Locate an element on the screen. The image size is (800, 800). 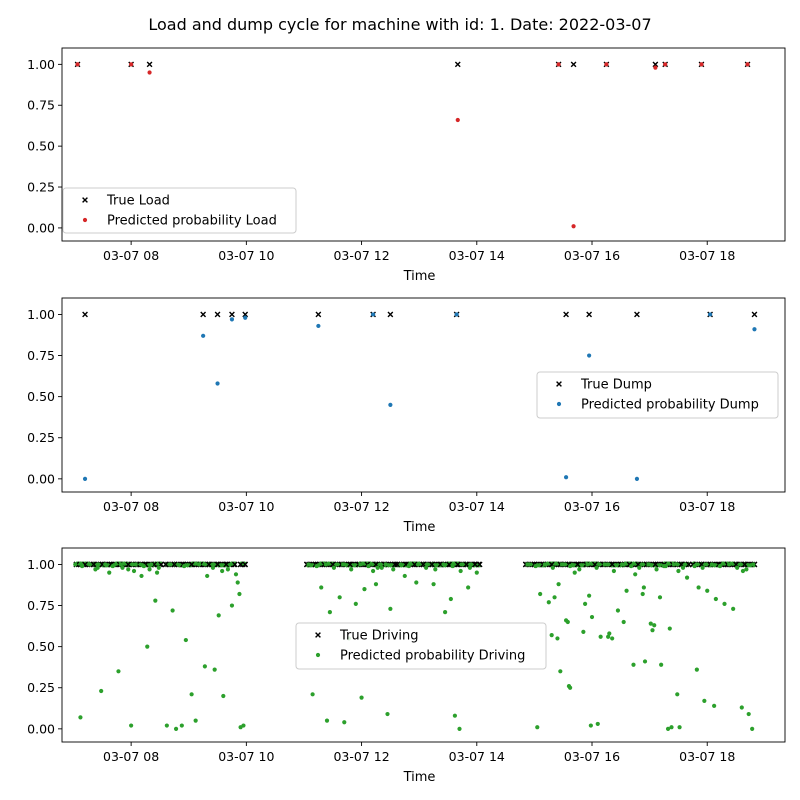
x-axis-label: Time is located at coordinates (419, 777).